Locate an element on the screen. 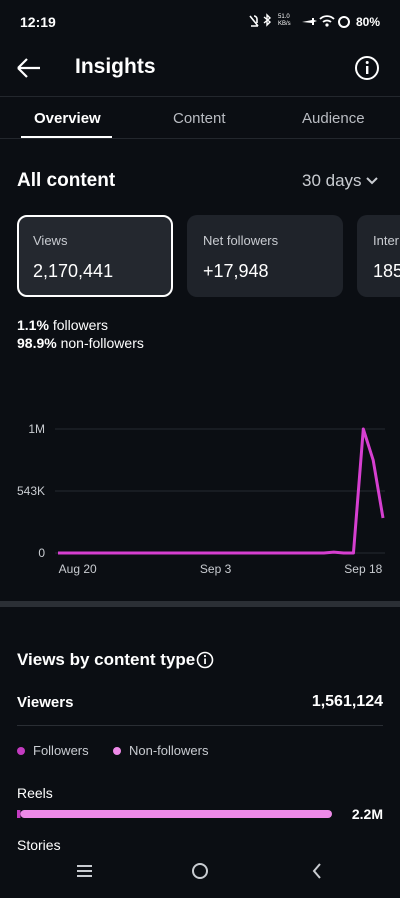 The height and width of the screenshot is (898, 400). x-tick-label: Sep 18 is located at coordinates (363, 569).